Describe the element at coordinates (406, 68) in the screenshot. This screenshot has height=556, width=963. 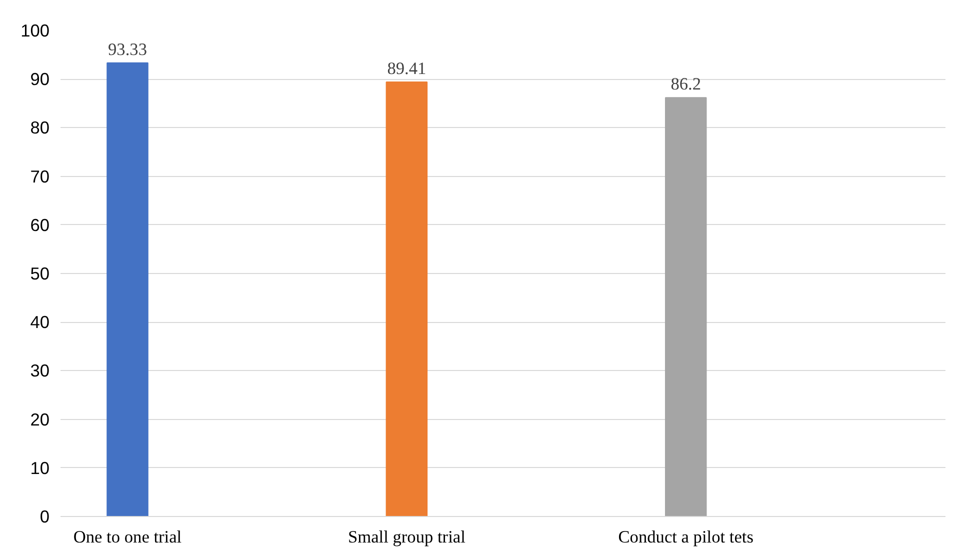
I see `data-label: 89.41` at that location.